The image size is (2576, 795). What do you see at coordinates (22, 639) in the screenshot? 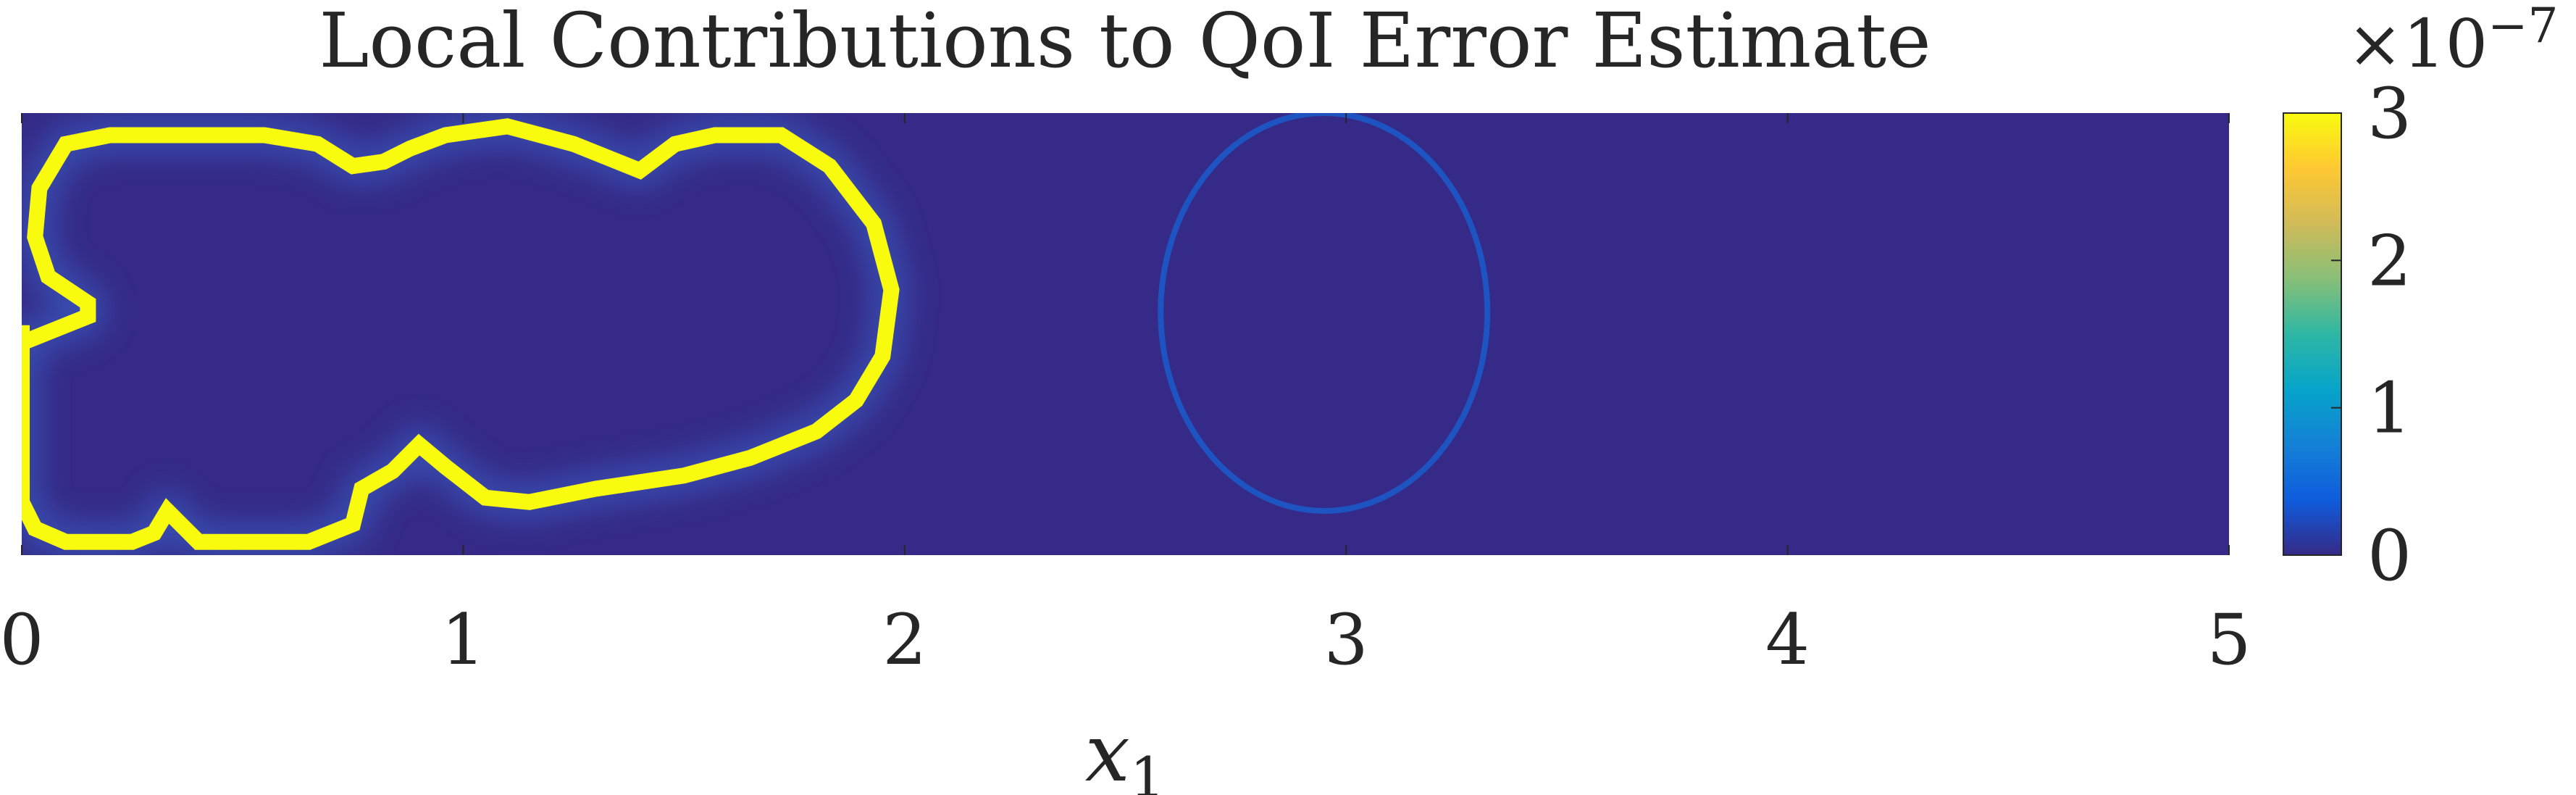
I see `x-tick-label: 0` at bounding box center [22, 639].